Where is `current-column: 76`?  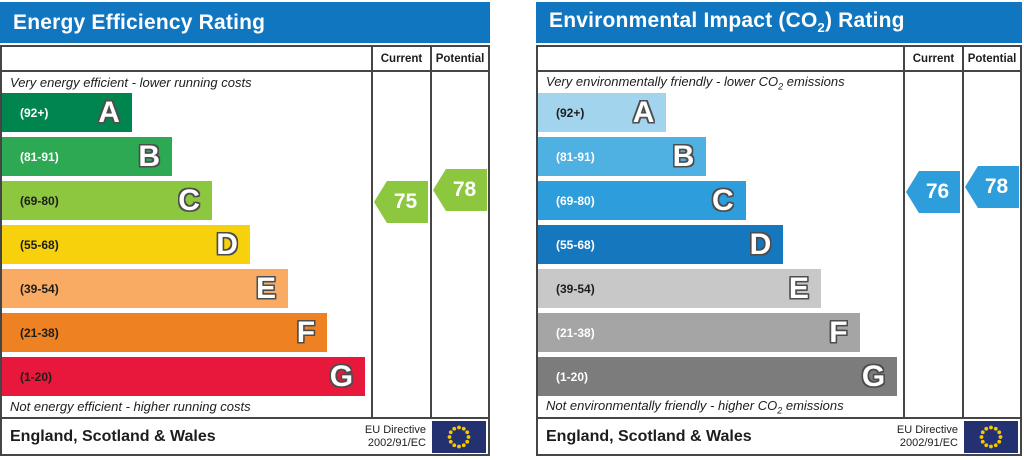
current-column: 76 is located at coordinates (932, 244).